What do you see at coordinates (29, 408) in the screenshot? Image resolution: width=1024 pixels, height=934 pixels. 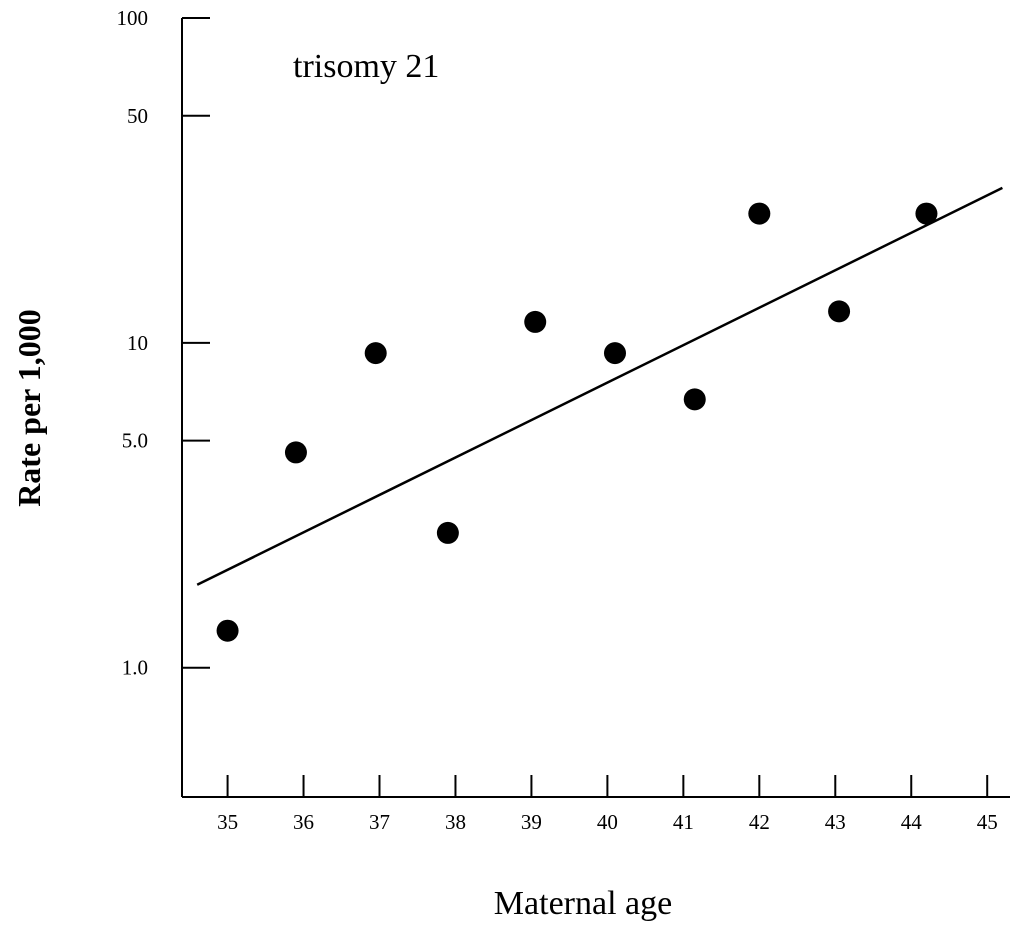 I see `y-axis-title: Rate per 1,000` at bounding box center [29, 408].